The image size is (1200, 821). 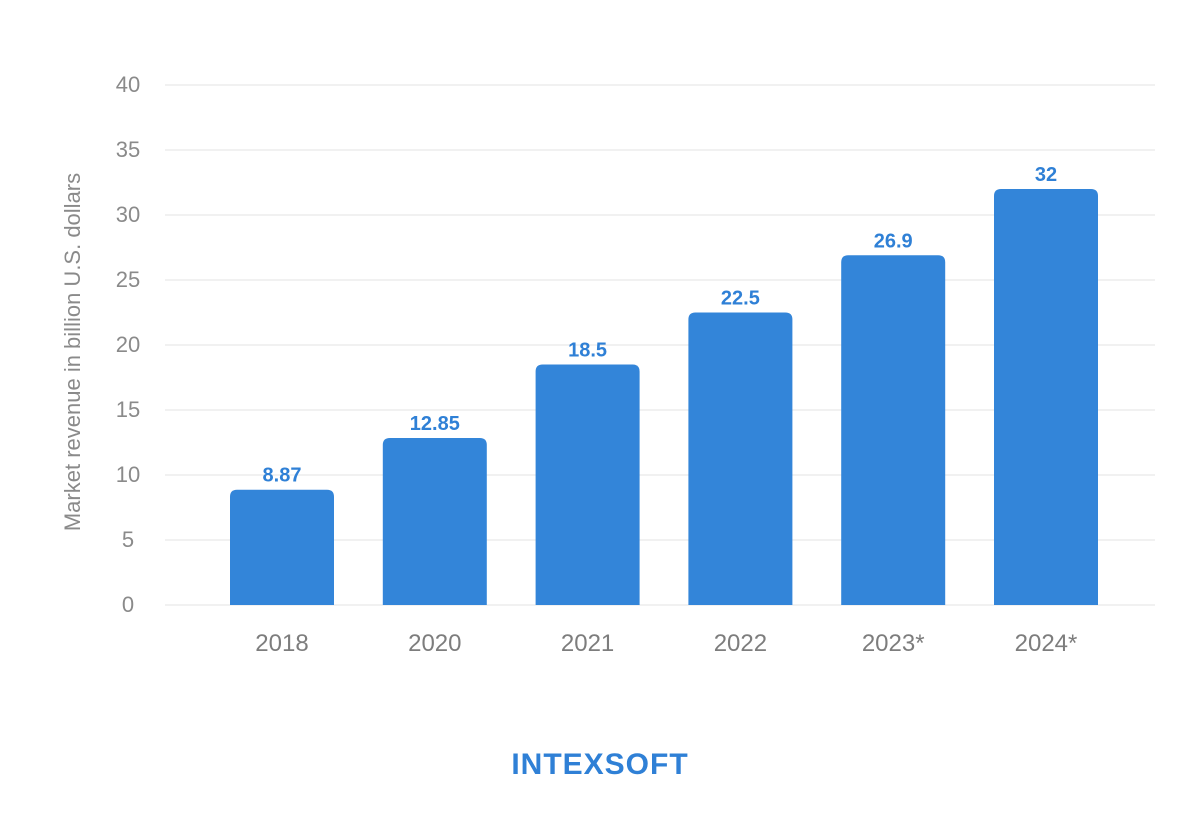 I want to click on y-tick-label: 15, so click(x=128, y=409).